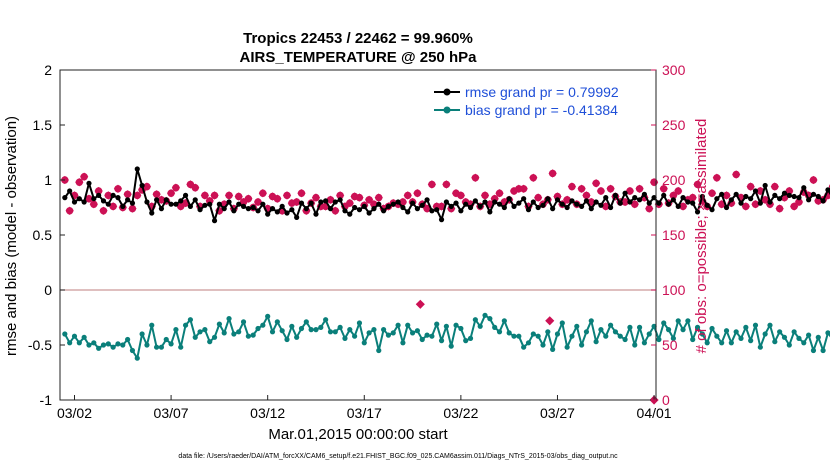  I want to click on legend-rmse-marker, so click(447, 92).